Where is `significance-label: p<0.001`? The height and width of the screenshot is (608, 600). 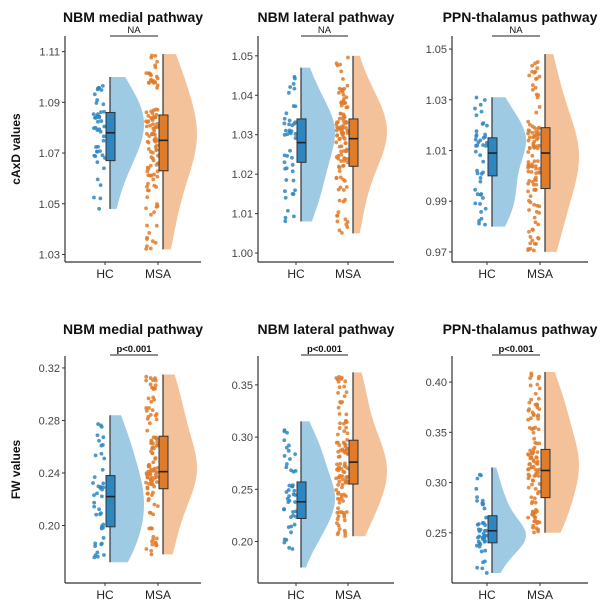
significance-label: p<0.001 is located at coordinates (516, 349).